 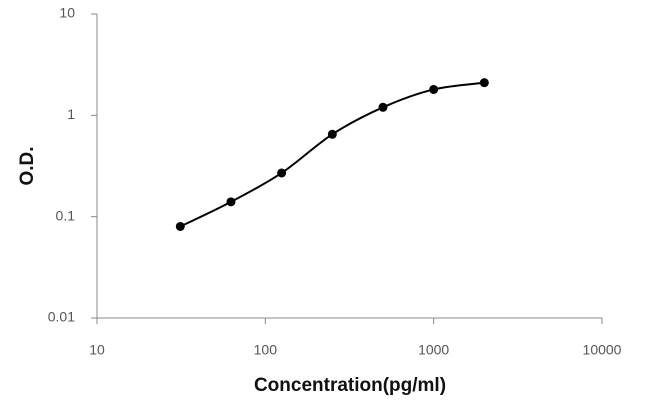 I want to click on x-tick-label: 1000, so click(x=433, y=350).